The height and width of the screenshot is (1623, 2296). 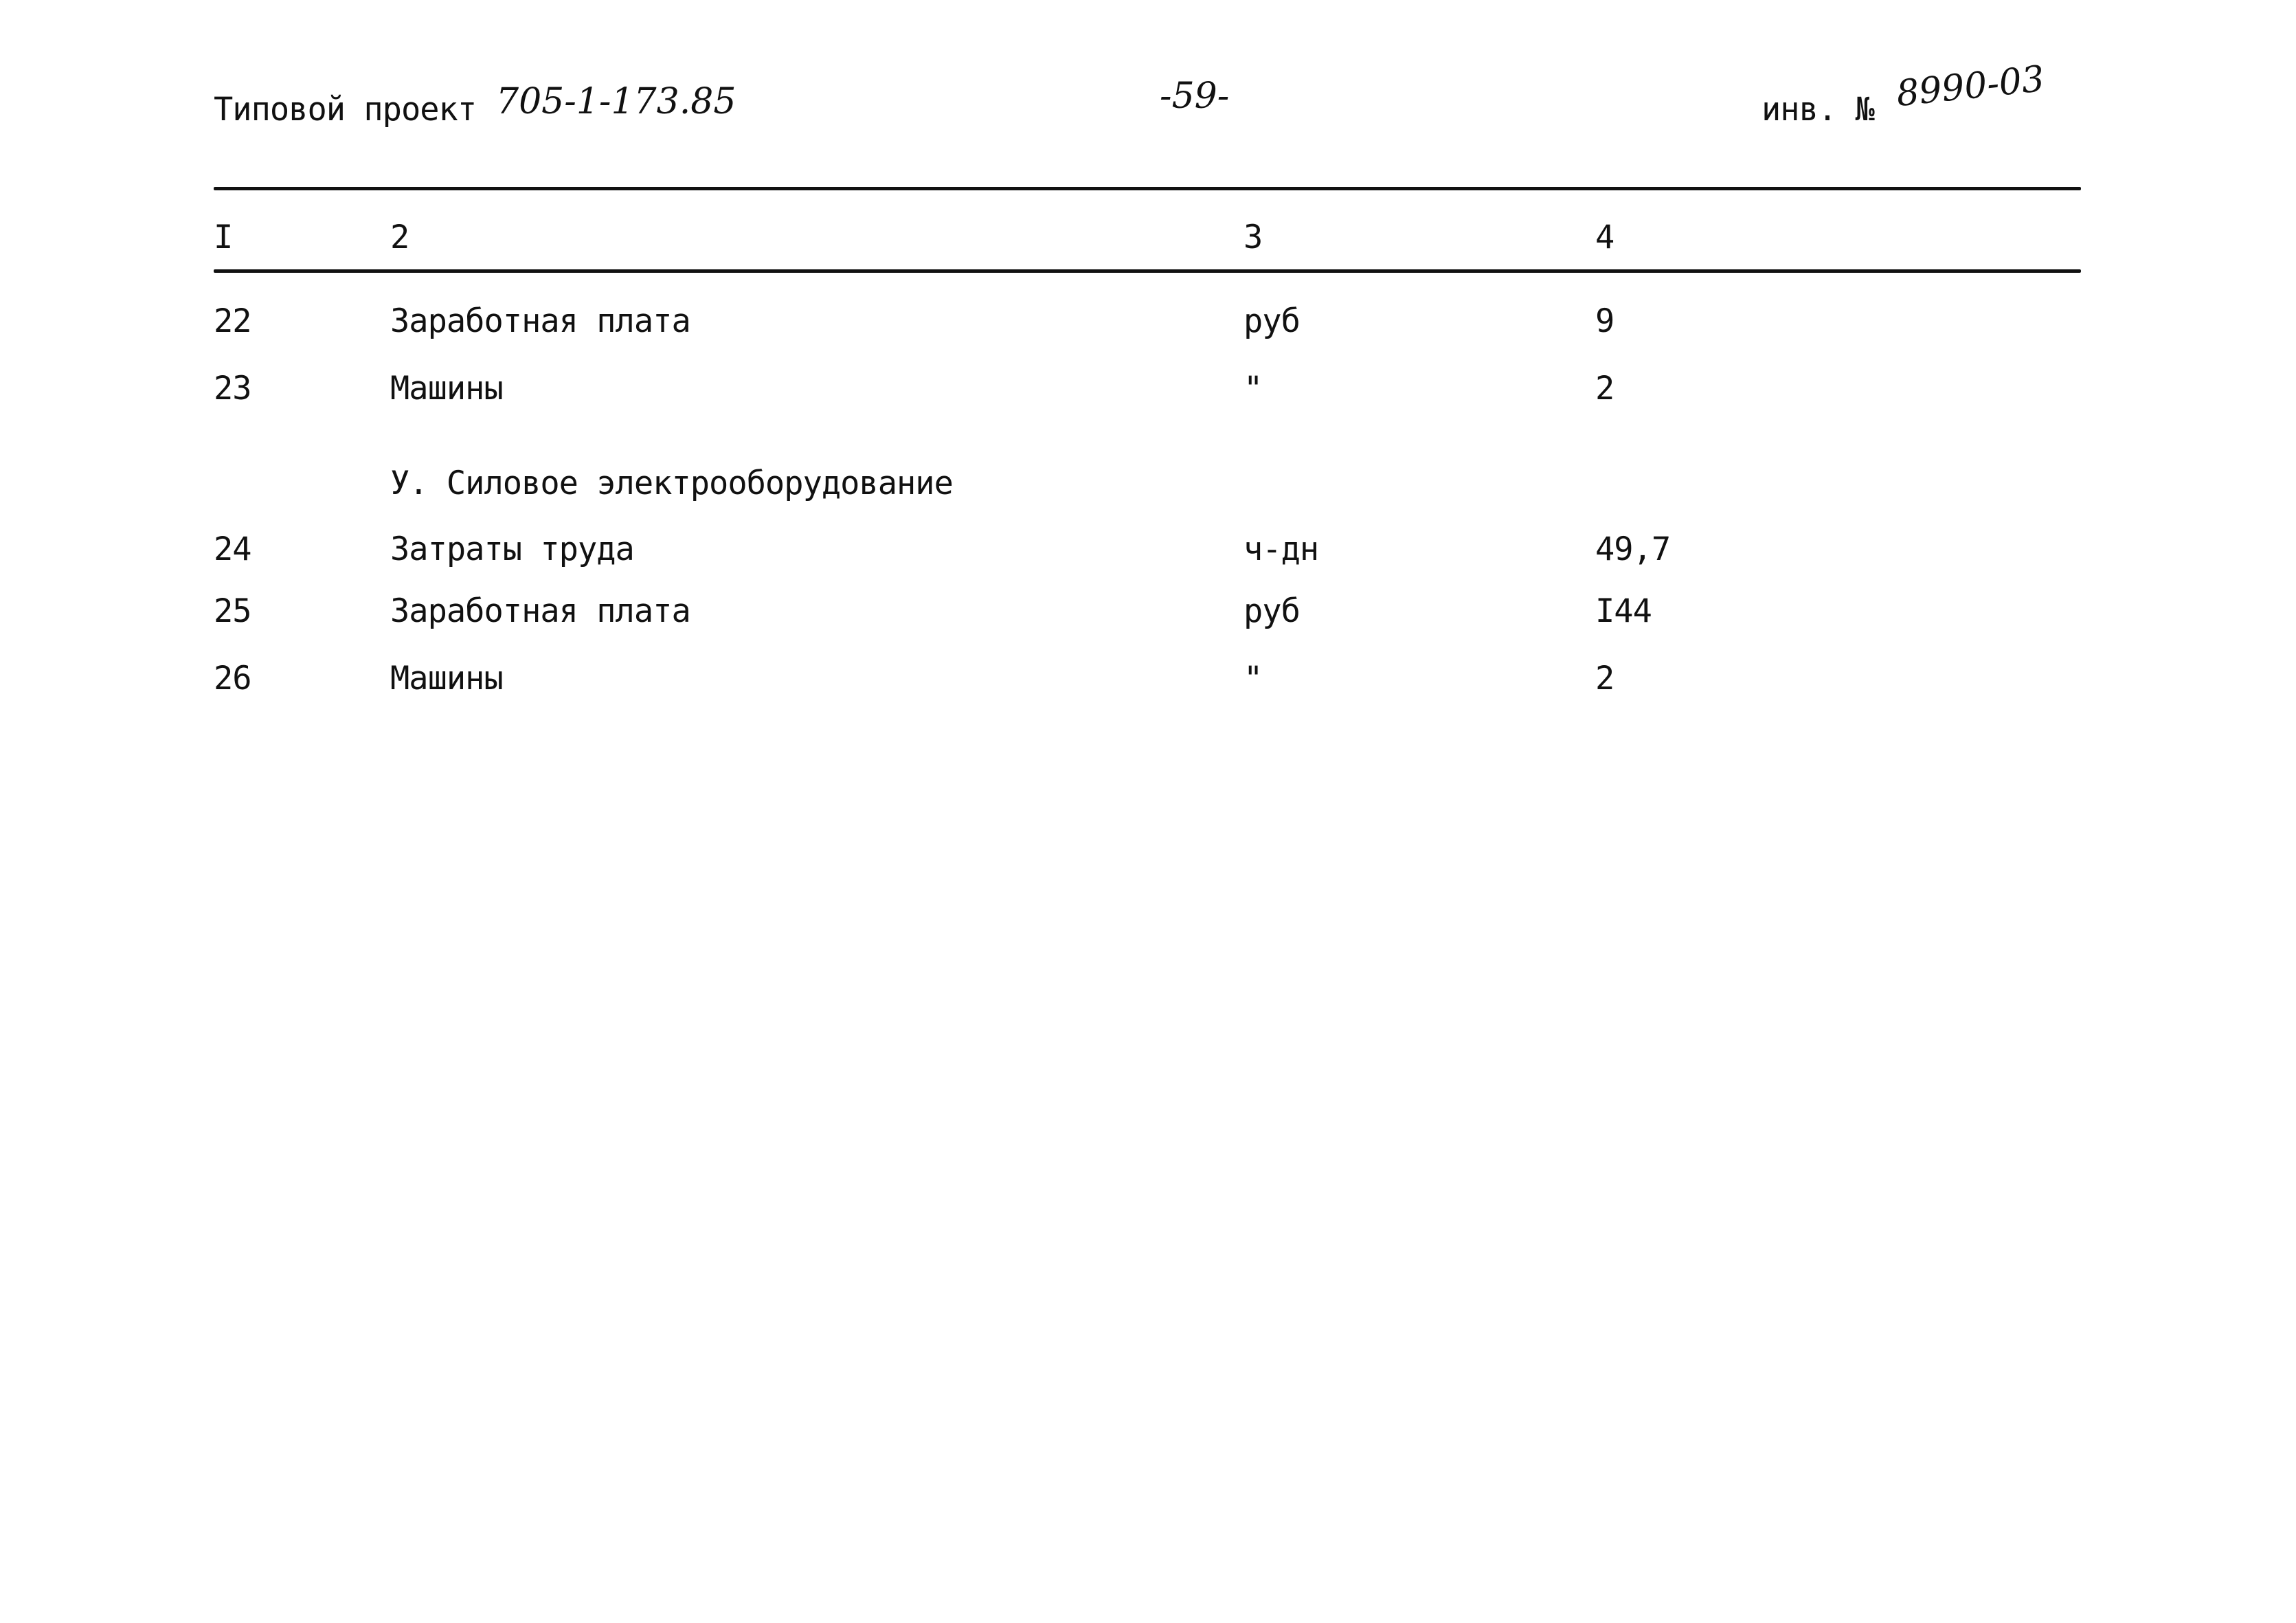 What do you see at coordinates (512, 549) in the screenshot?
I see `row-name: Затраты труда` at bounding box center [512, 549].